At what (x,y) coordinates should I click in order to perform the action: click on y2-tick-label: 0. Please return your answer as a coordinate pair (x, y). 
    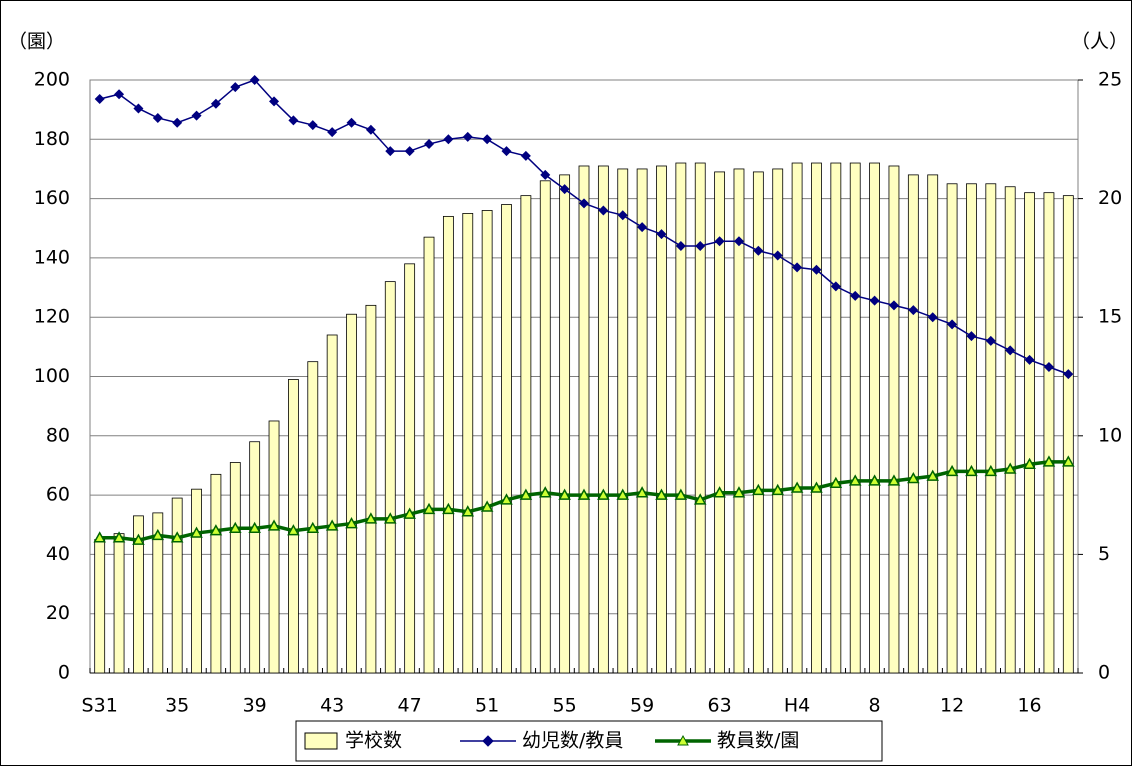
    Looking at the image, I should click on (1104, 673).